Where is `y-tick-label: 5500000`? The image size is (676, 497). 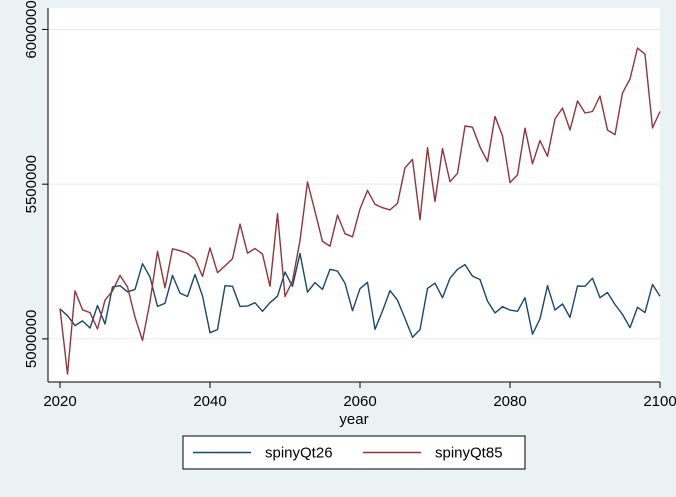
y-tick-label: 5500000 is located at coordinates (31, 184).